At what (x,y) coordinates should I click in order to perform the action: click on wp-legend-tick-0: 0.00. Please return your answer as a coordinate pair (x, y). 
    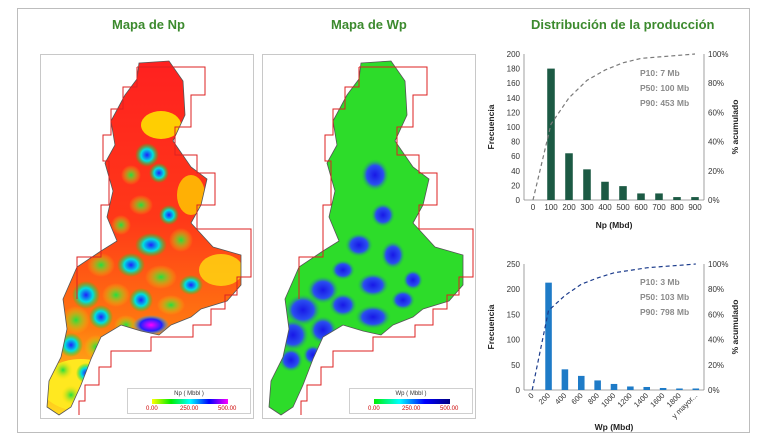
    Looking at the image, I should click on (374, 409).